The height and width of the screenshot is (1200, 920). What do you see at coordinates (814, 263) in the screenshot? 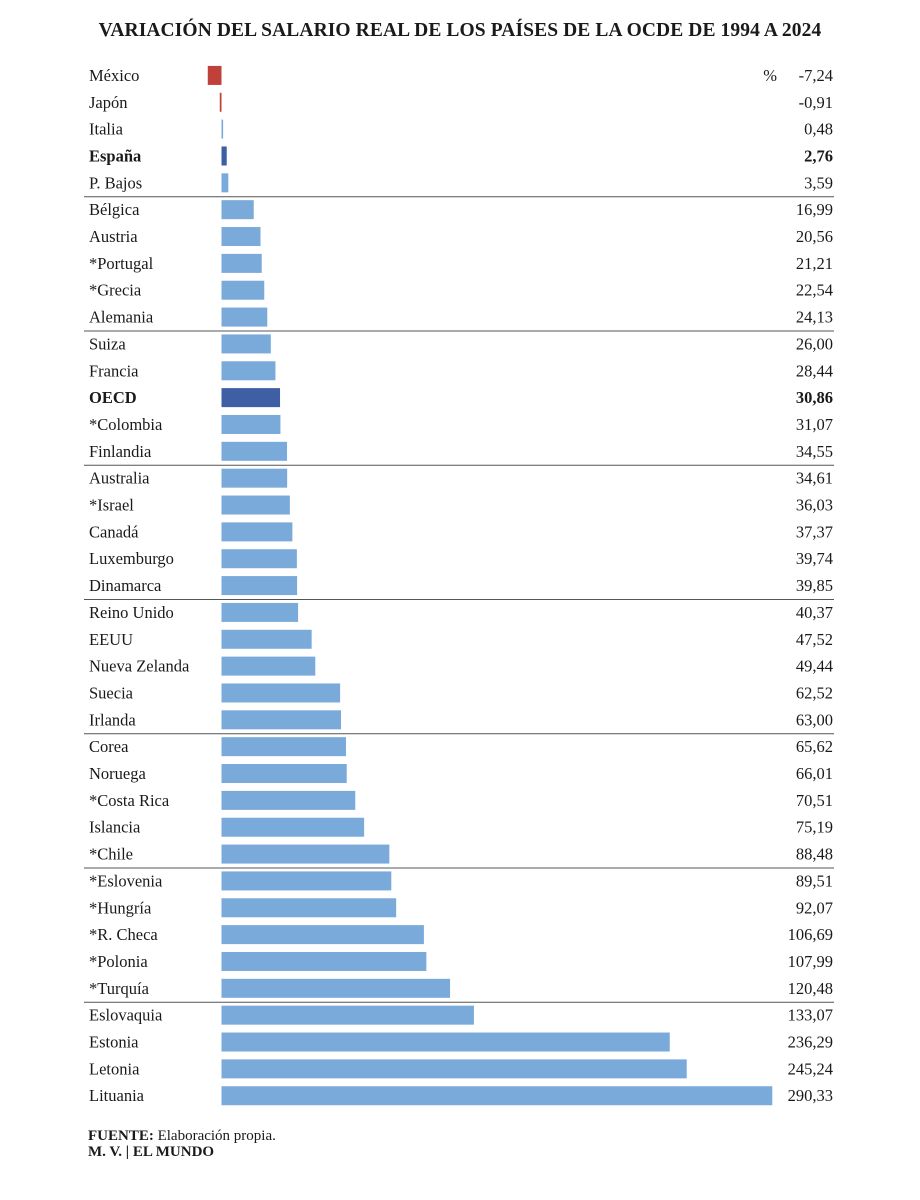
I see `value-label: 21,21` at bounding box center [814, 263].